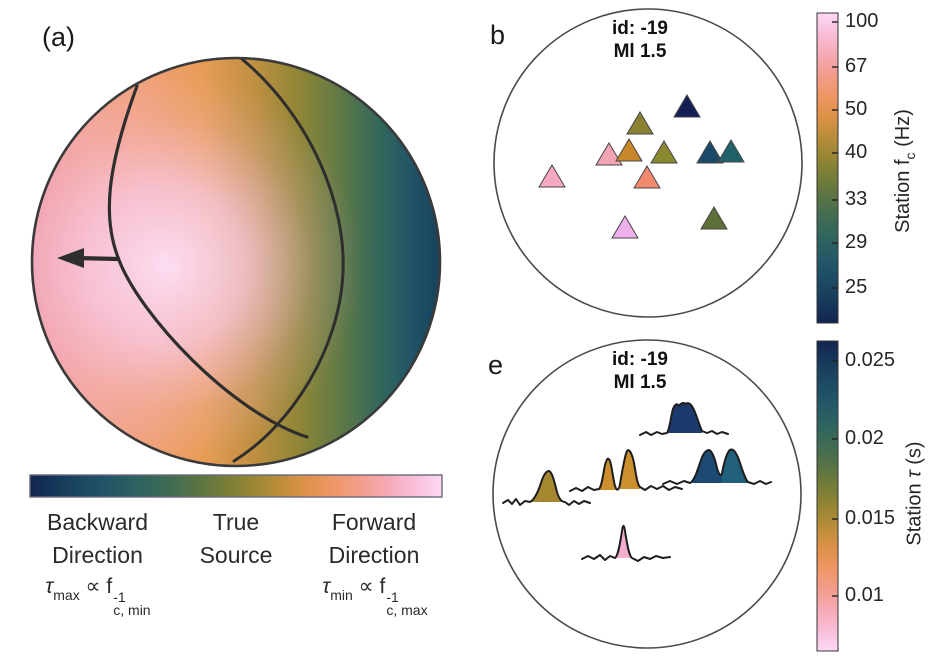  I want to click on colorbar-tick-label: 100, so click(862, 21).